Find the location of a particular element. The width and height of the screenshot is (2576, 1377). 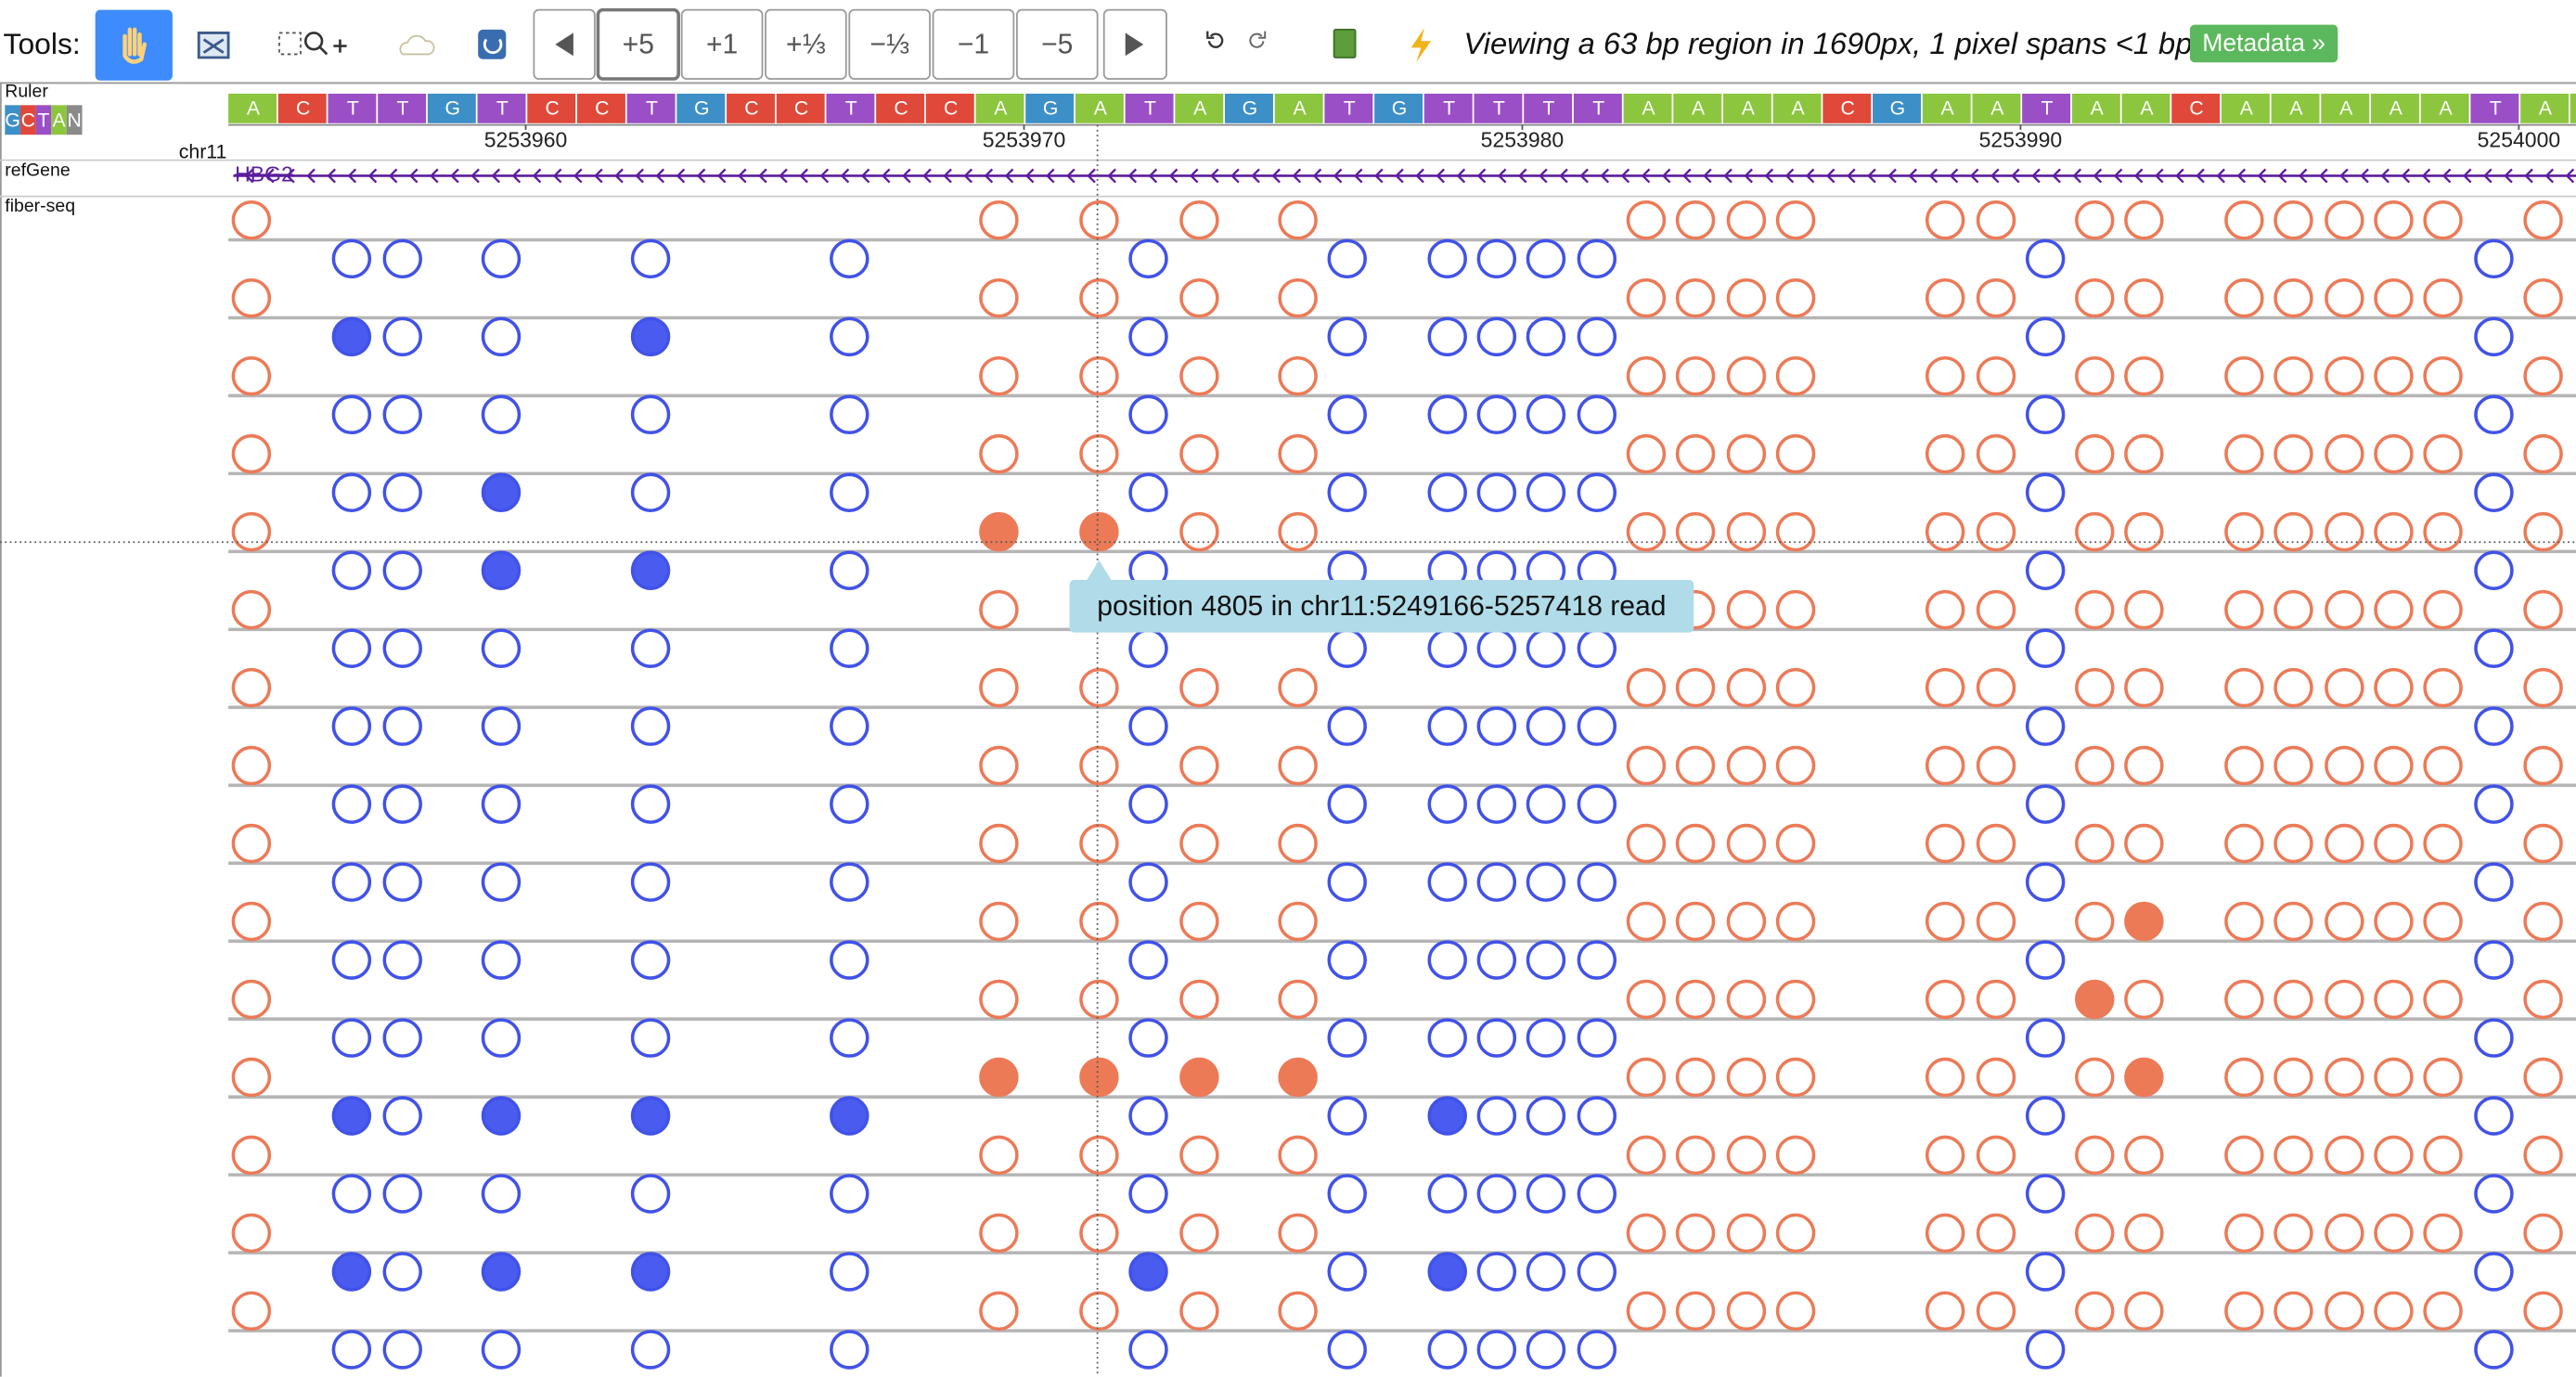

metadata-button is located at coordinates (2263, 43).